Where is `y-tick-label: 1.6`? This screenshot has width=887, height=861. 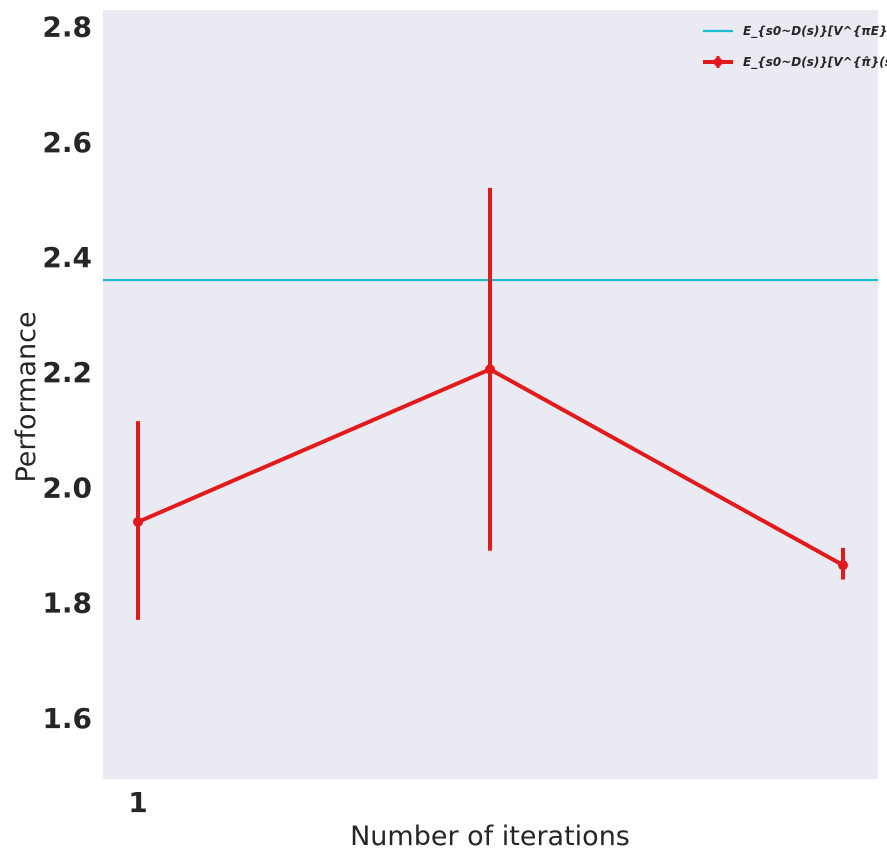 y-tick-label: 1.6 is located at coordinates (67, 718).